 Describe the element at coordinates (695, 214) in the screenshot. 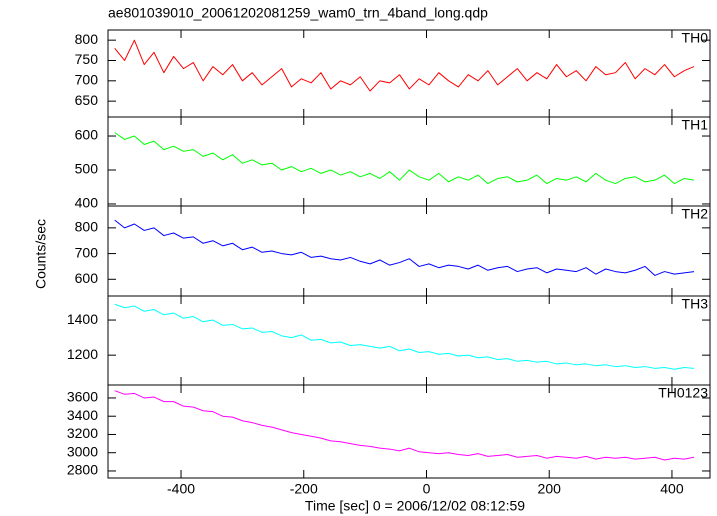

I see `series-label: TH2` at that location.